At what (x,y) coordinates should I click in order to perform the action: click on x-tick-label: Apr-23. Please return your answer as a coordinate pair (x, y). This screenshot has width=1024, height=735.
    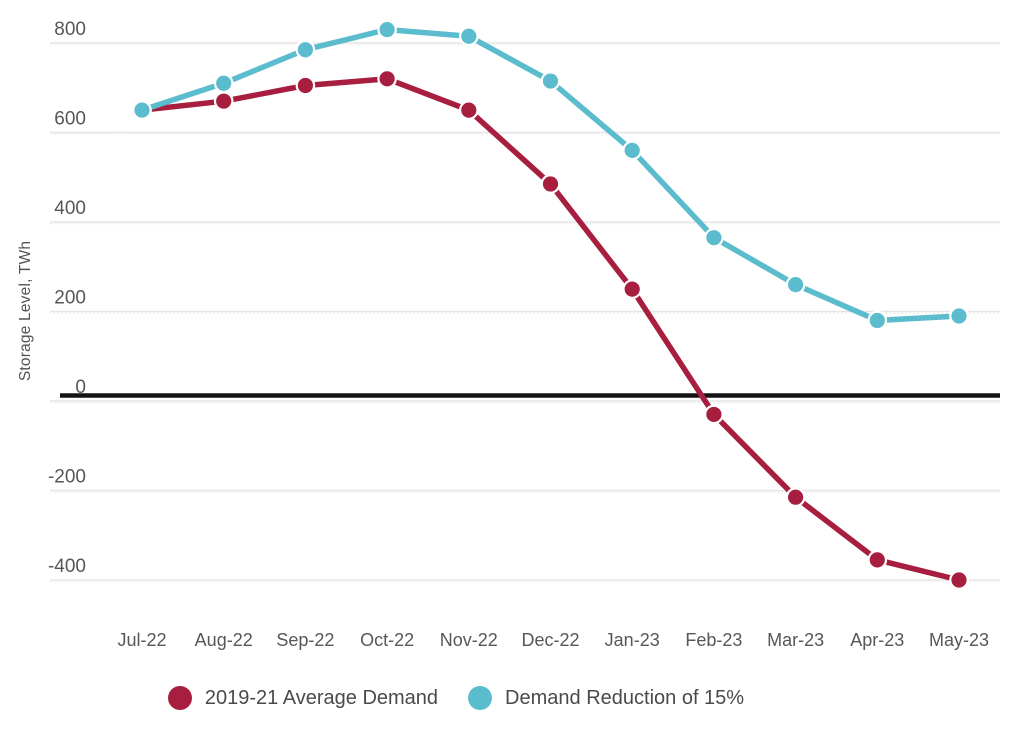
    Looking at the image, I should click on (877, 640).